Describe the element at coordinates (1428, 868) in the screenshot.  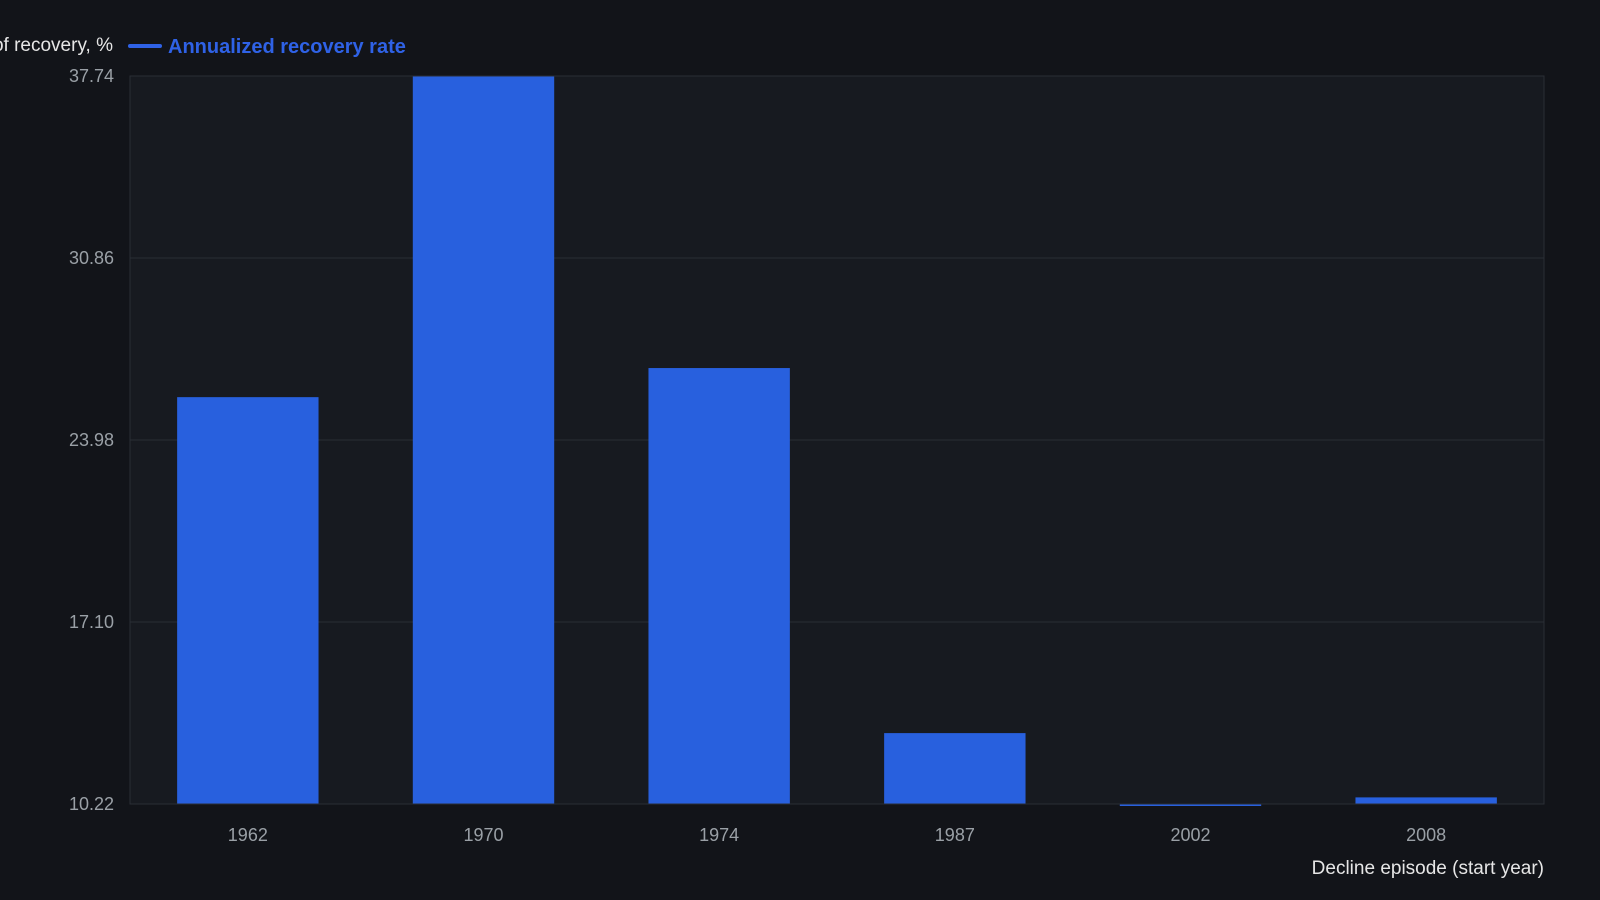
I see `x-axis-title: Decline episode (start year)` at that location.